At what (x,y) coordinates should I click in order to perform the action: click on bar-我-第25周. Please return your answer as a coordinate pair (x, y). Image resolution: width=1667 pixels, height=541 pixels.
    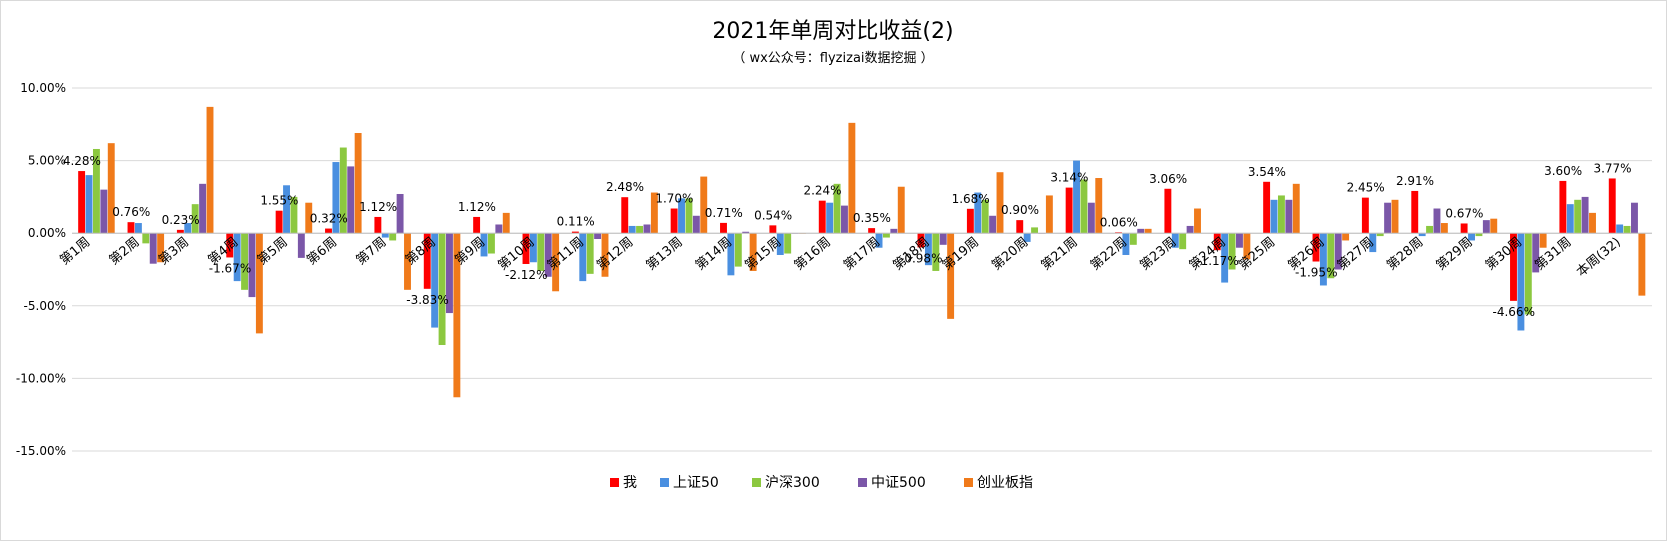
    Looking at the image, I should click on (1267, 207).